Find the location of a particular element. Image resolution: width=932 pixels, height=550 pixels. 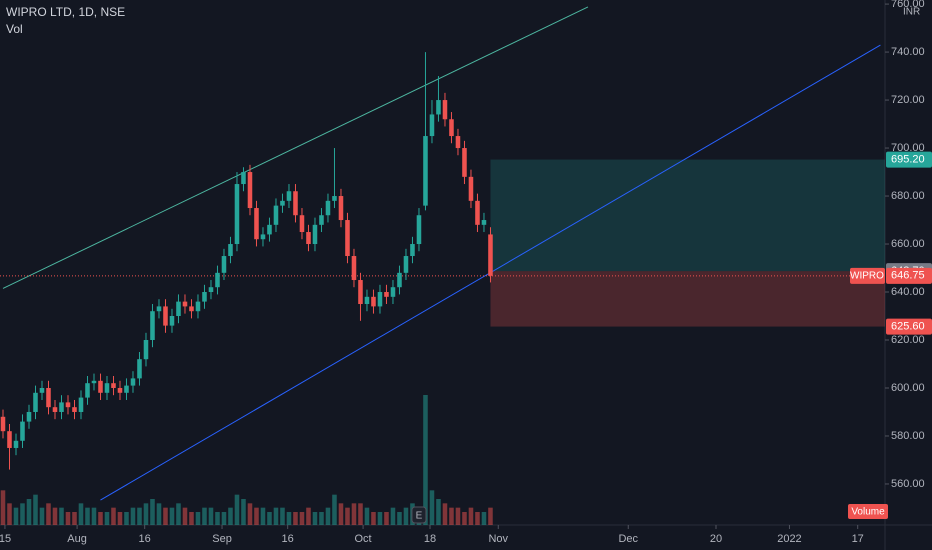

x-tick-label: Sep is located at coordinates (222, 539).